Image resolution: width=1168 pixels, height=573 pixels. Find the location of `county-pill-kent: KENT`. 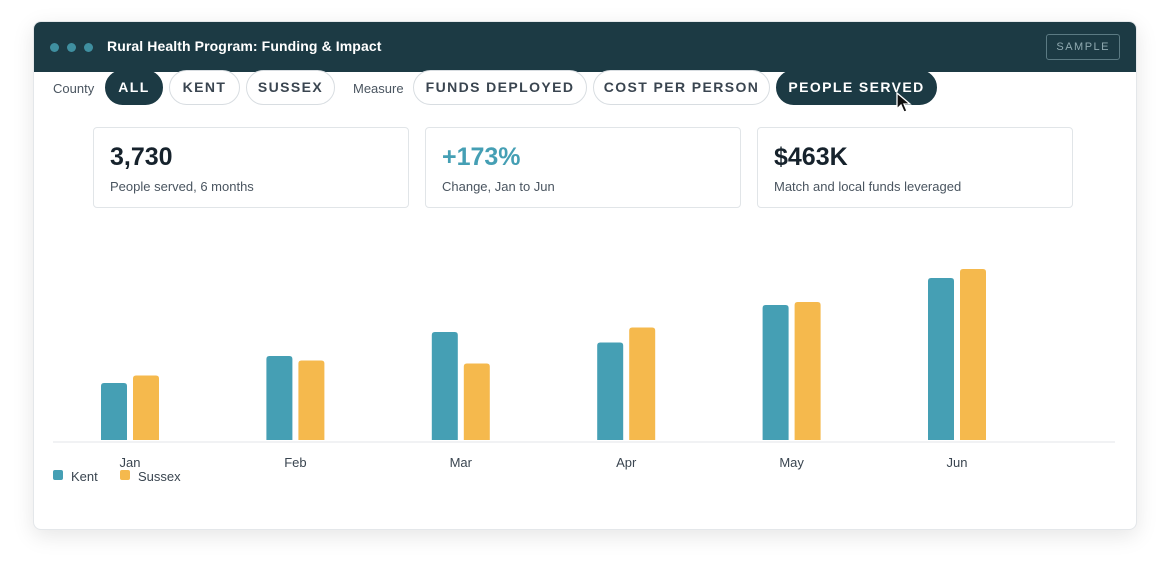

county-pill-kent: KENT is located at coordinates (204, 87).